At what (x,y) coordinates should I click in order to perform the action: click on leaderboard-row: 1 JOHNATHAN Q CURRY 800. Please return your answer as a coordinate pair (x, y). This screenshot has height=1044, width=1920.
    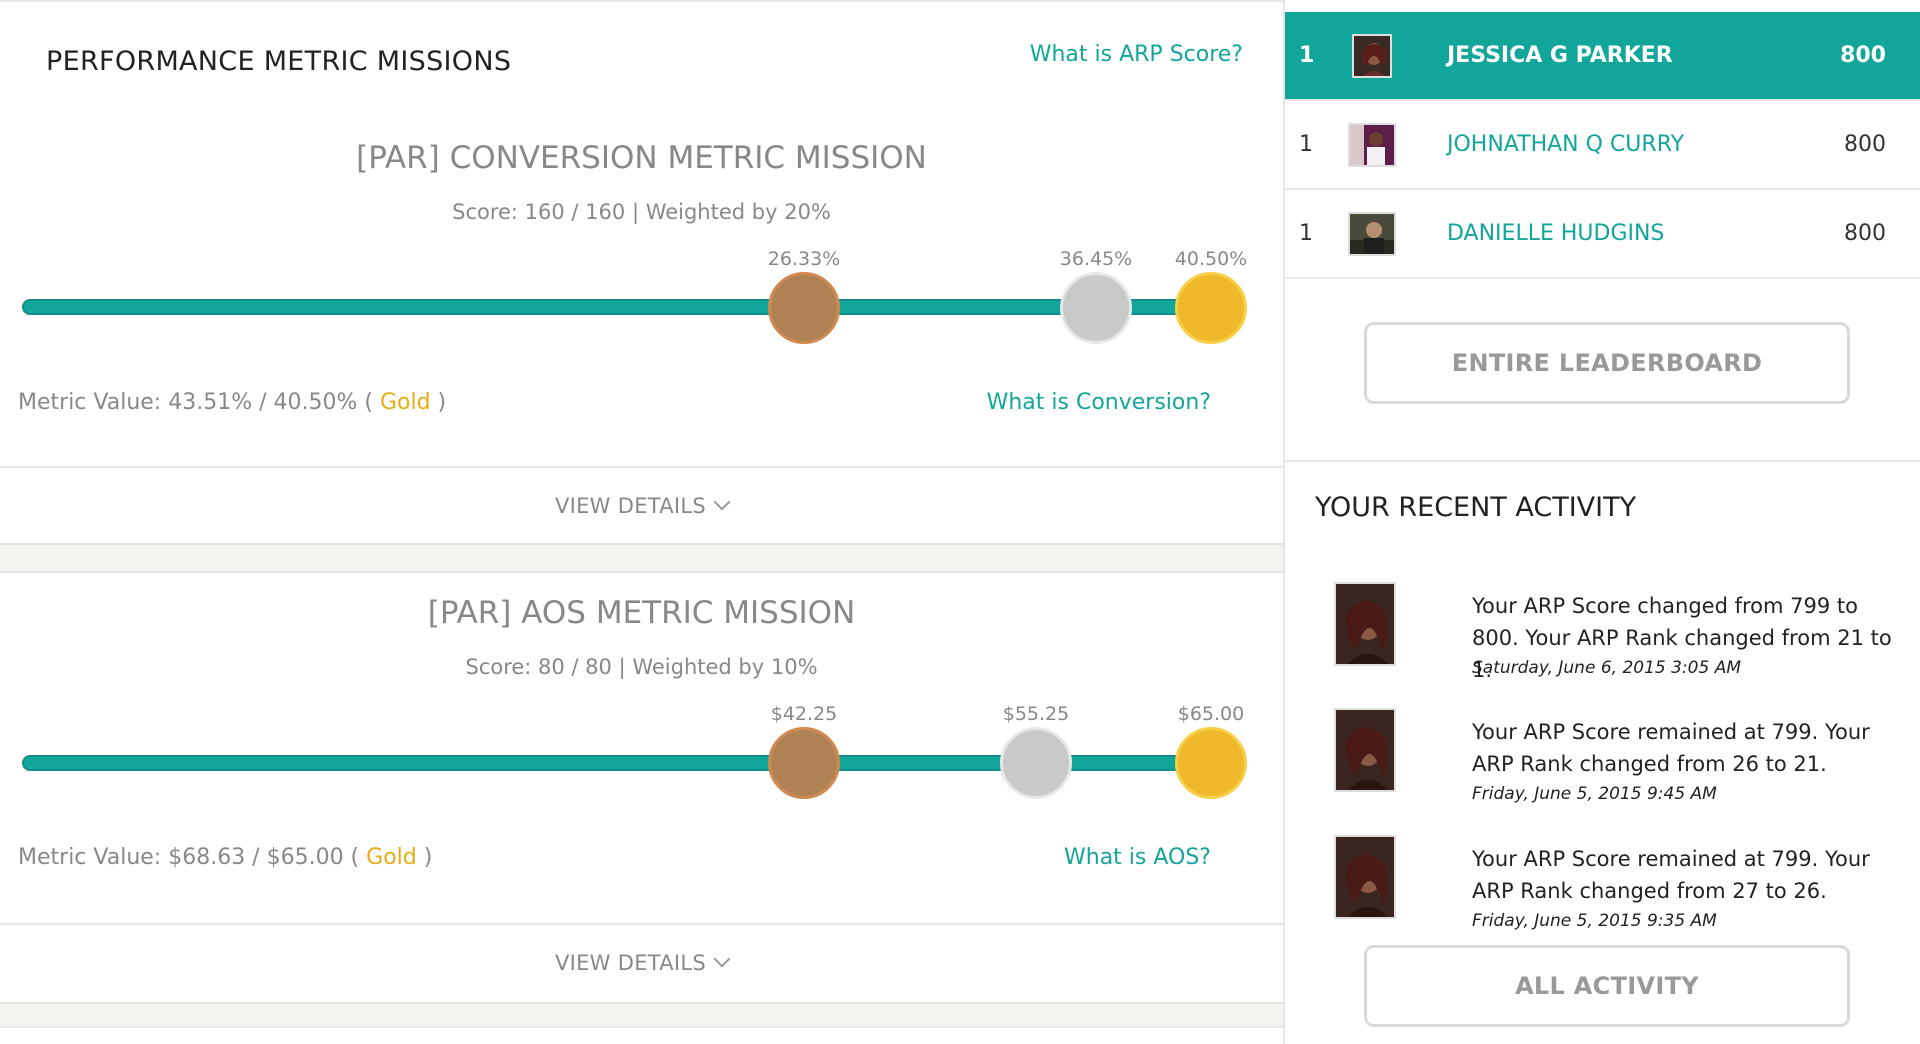
    Looking at the image, I should click on (1602, 145).